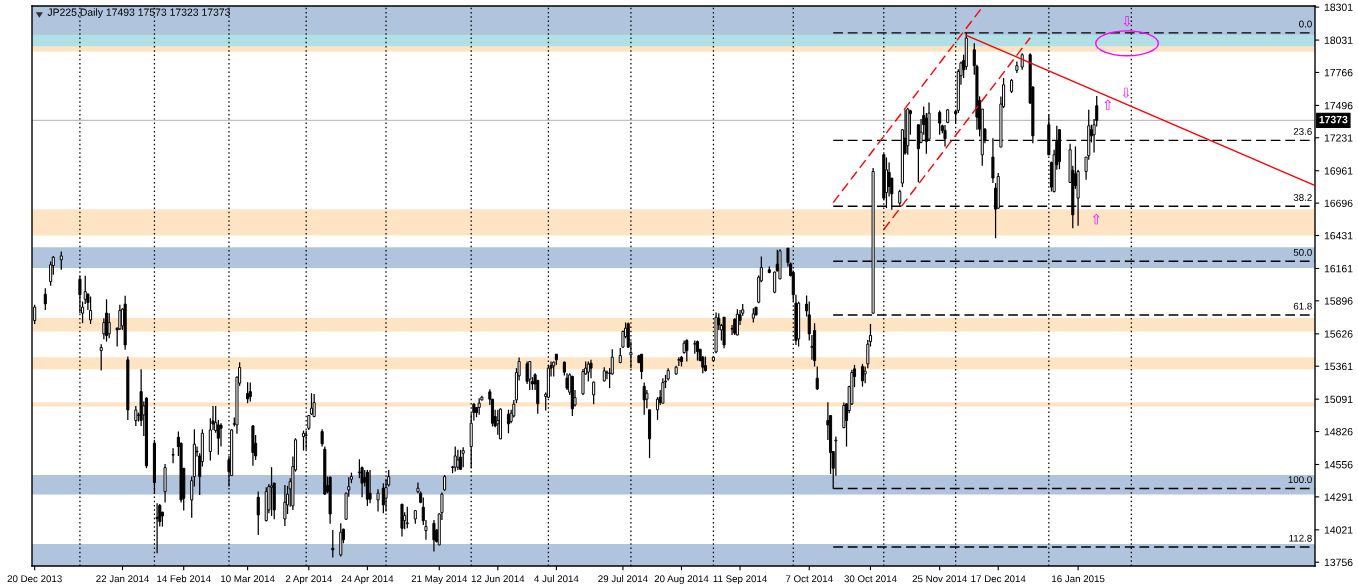 This screenshot has width=1358, height=586. Describe the element at coordinates (1338, 530) in the screenshot. I see `y-tick-label: 14021` at that location.